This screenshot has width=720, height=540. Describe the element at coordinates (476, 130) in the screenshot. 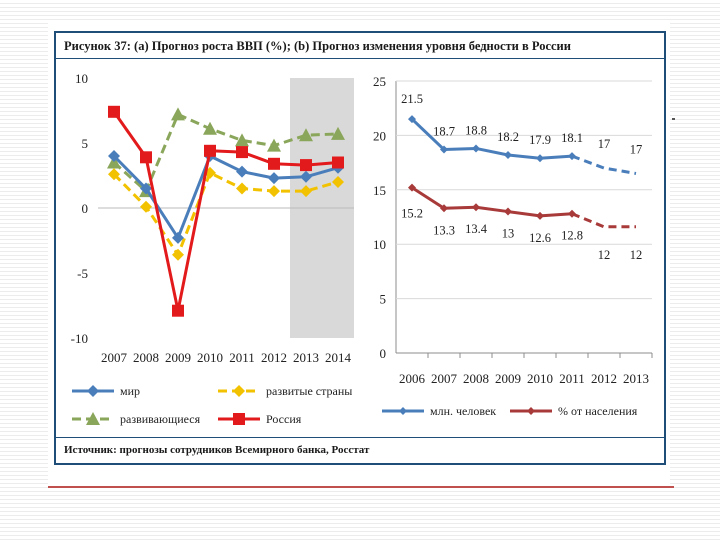

I see `data-label-millions: 18.8` at that location.